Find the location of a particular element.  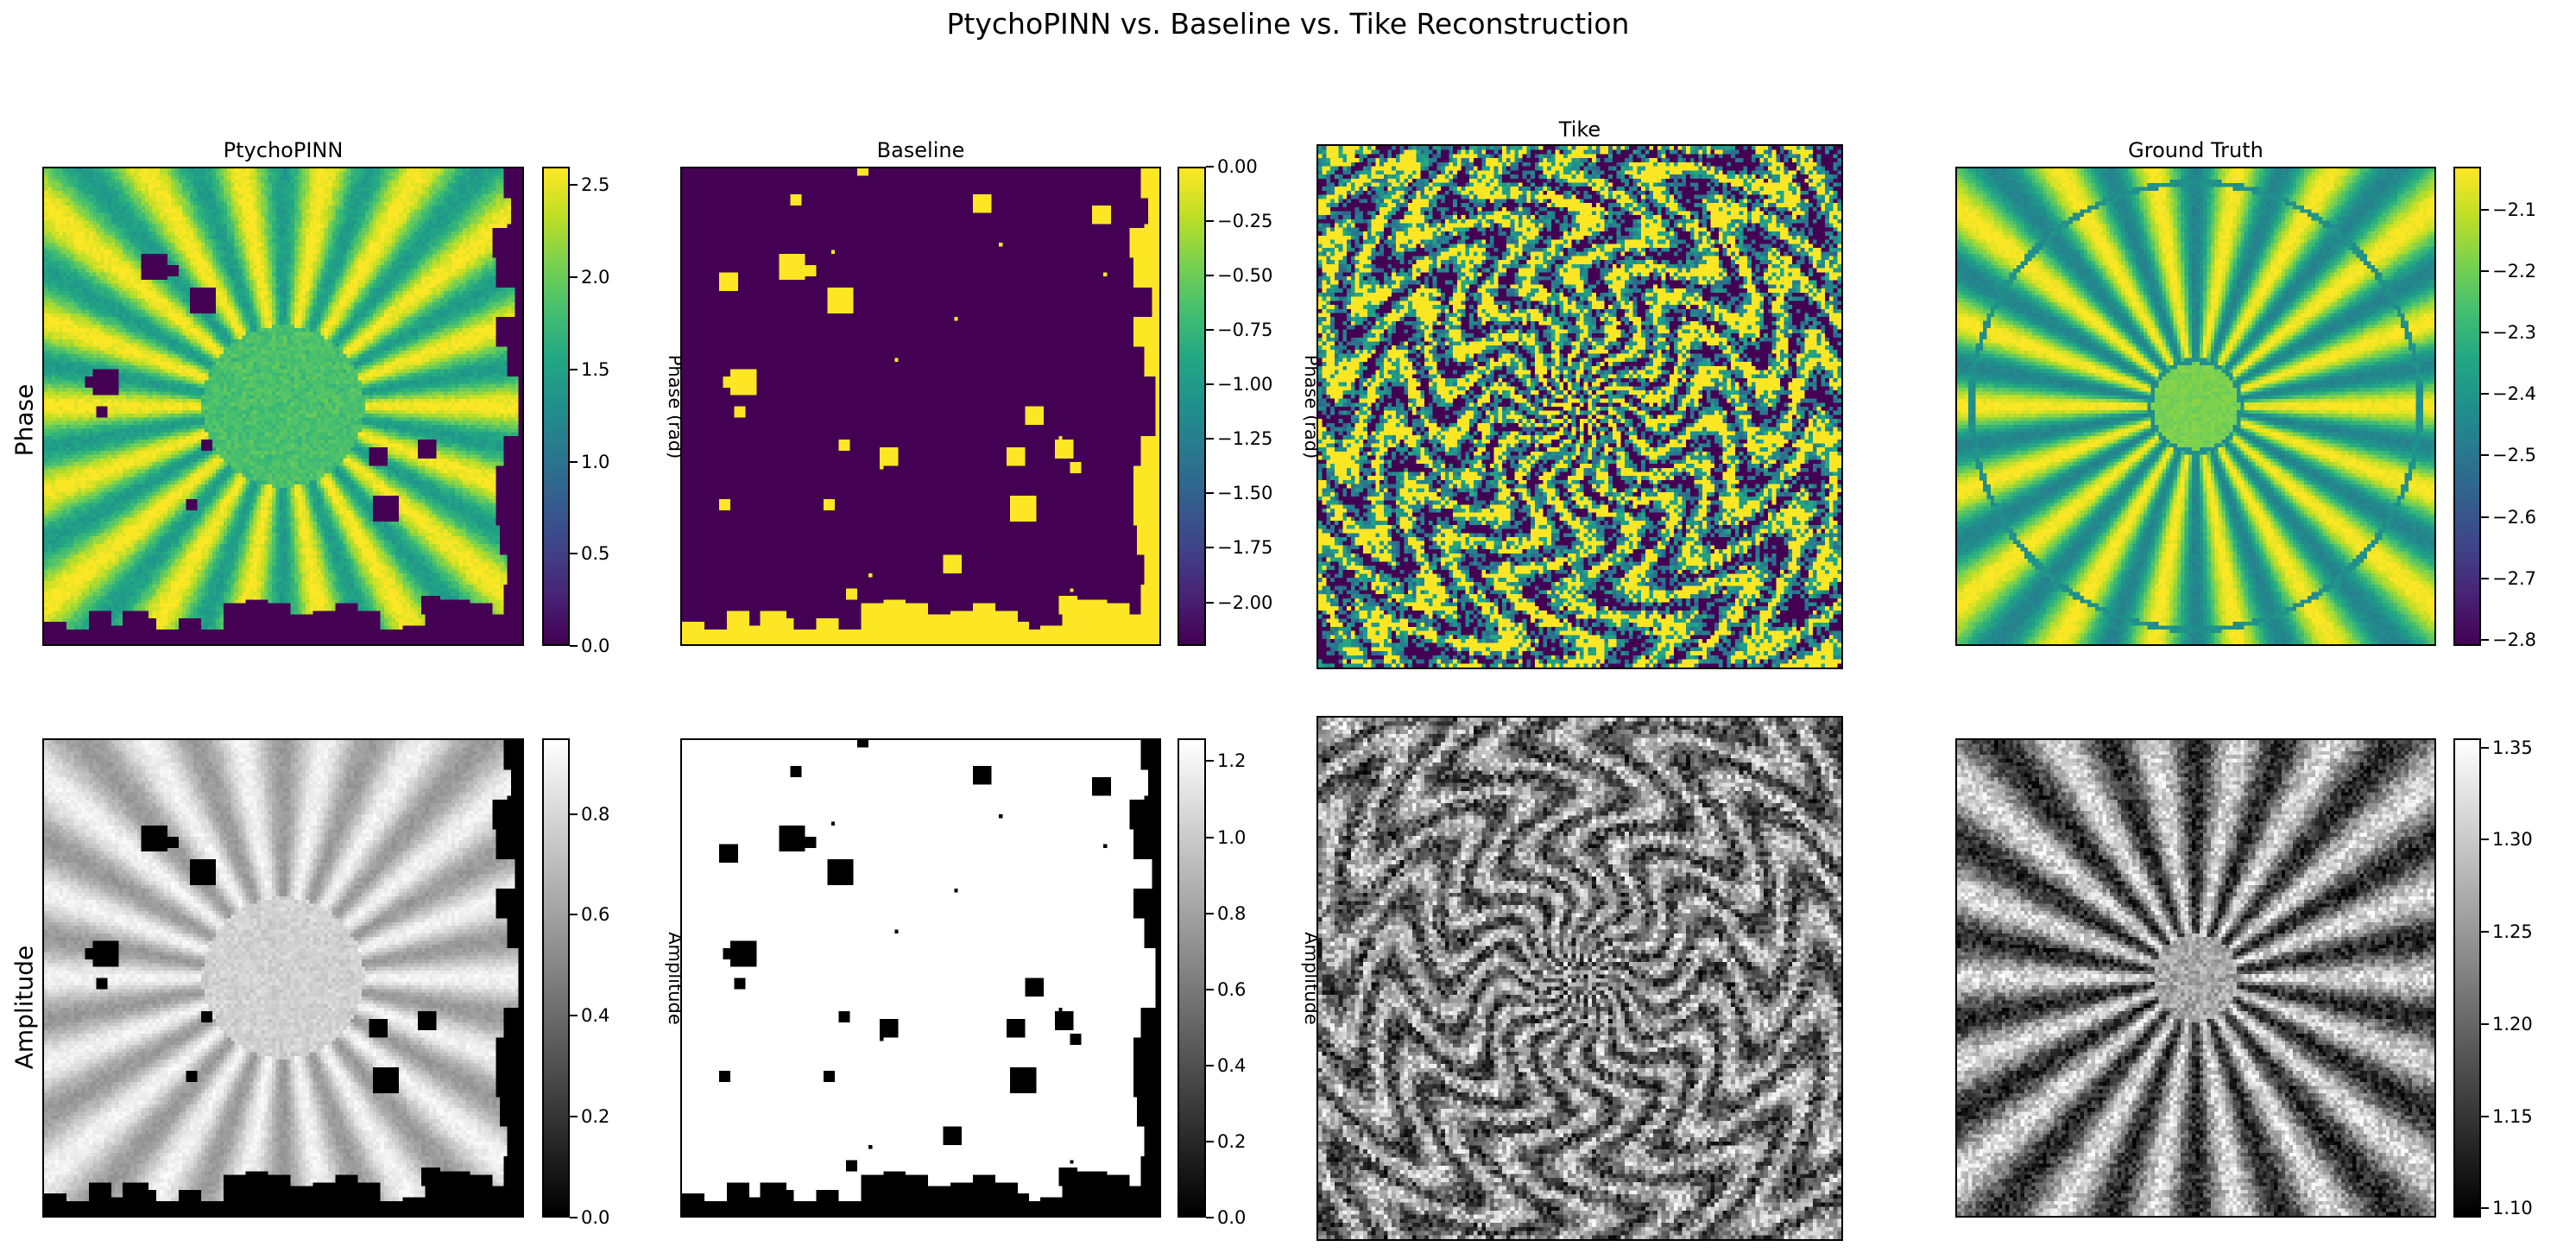

colorbar-tick-label: −0.50 is located at coordinates (1245, 276).